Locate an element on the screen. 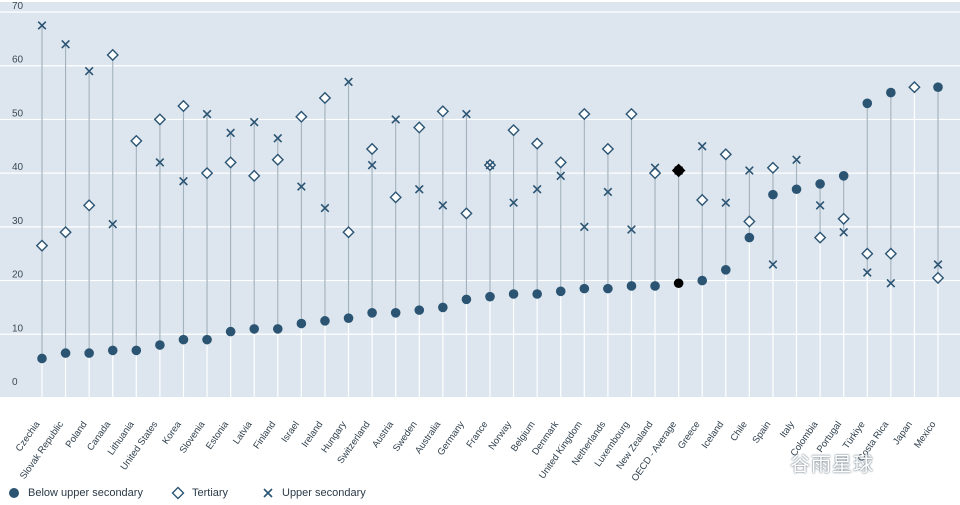 This screenshot has height=505, width=960. y-tick-label: 50 is located at coordinates (18, 113).